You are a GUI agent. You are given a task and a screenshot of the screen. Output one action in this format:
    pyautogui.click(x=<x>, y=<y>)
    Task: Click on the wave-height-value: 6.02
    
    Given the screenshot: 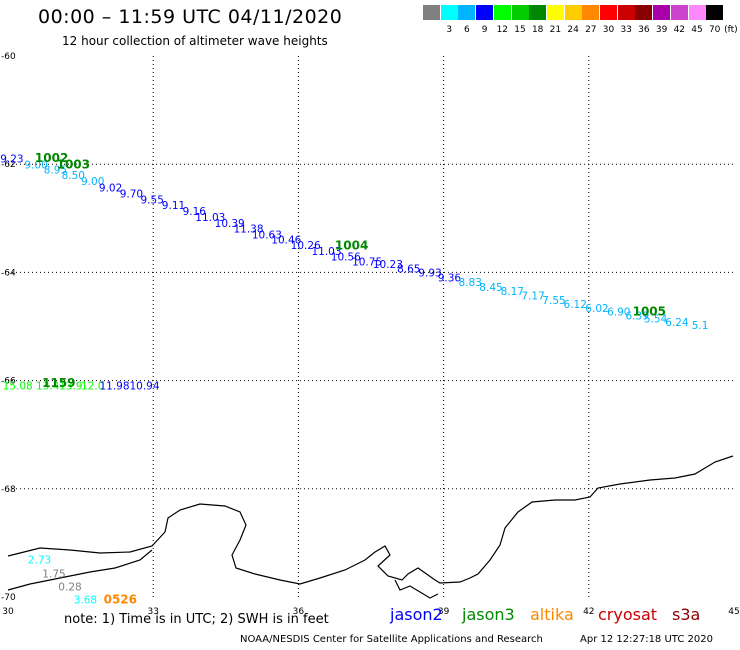 What is the action you would take?
    pyautogui.click(x=596, y=309)
    